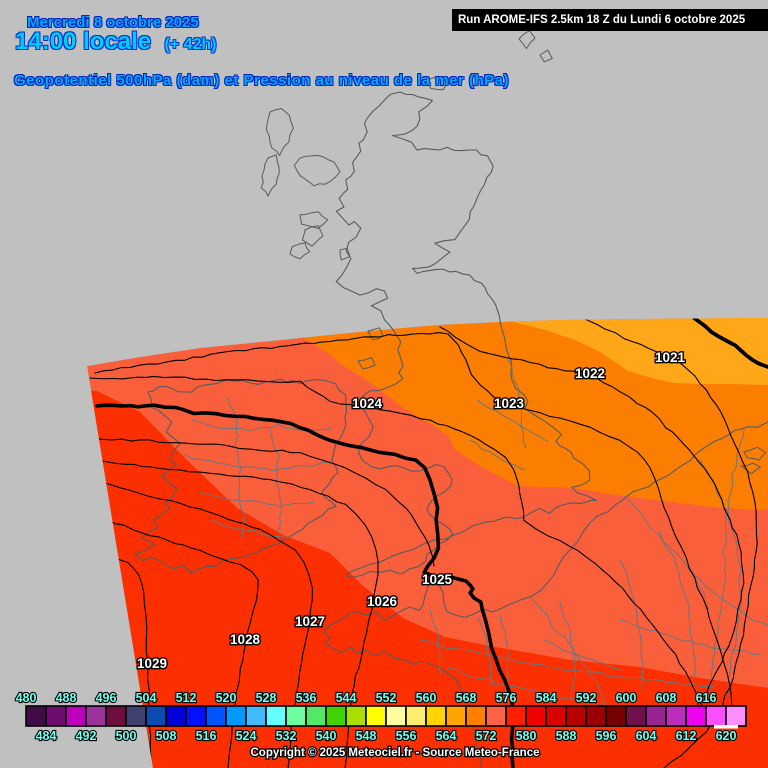  Describe the element at coordinates (586, 698) in the screenshot. I see `svg-text: 592` at that location.